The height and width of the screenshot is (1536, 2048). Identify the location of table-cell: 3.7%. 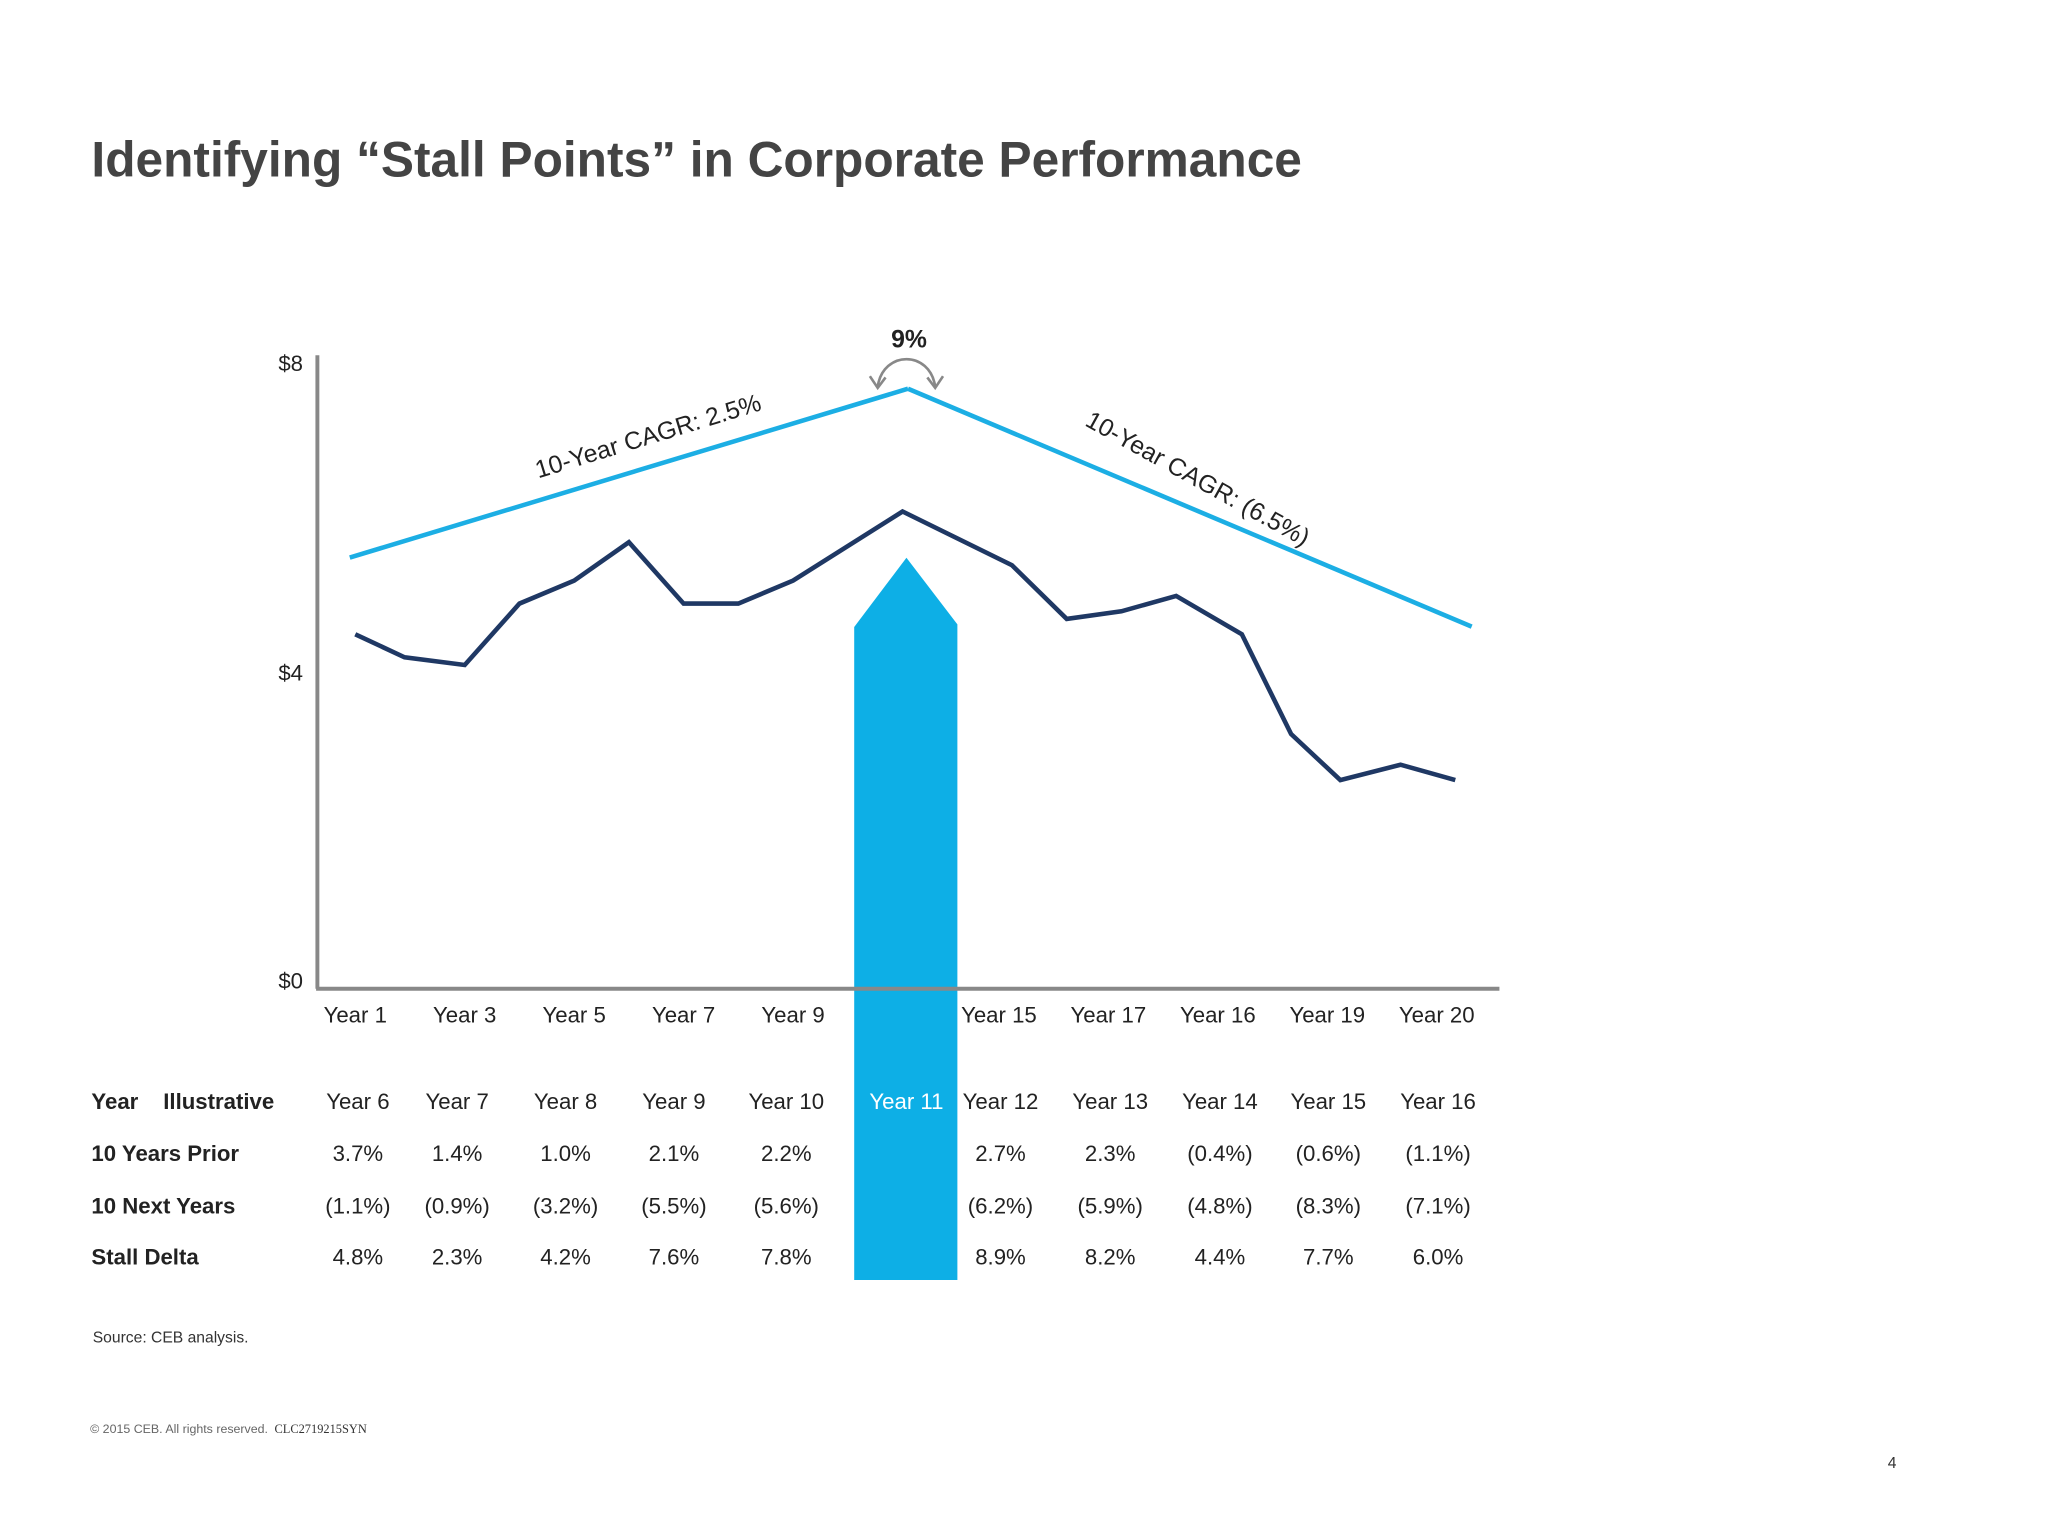
(358, 1153).